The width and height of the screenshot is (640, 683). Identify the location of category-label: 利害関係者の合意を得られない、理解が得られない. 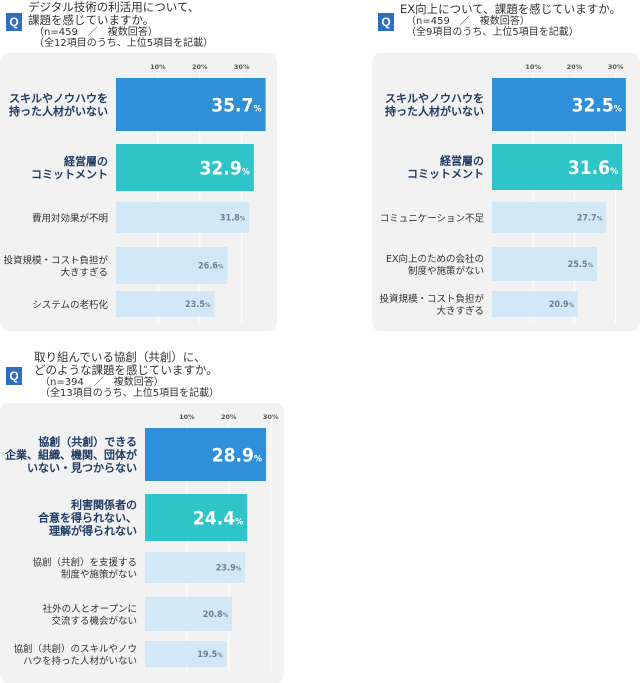
(87, 518).